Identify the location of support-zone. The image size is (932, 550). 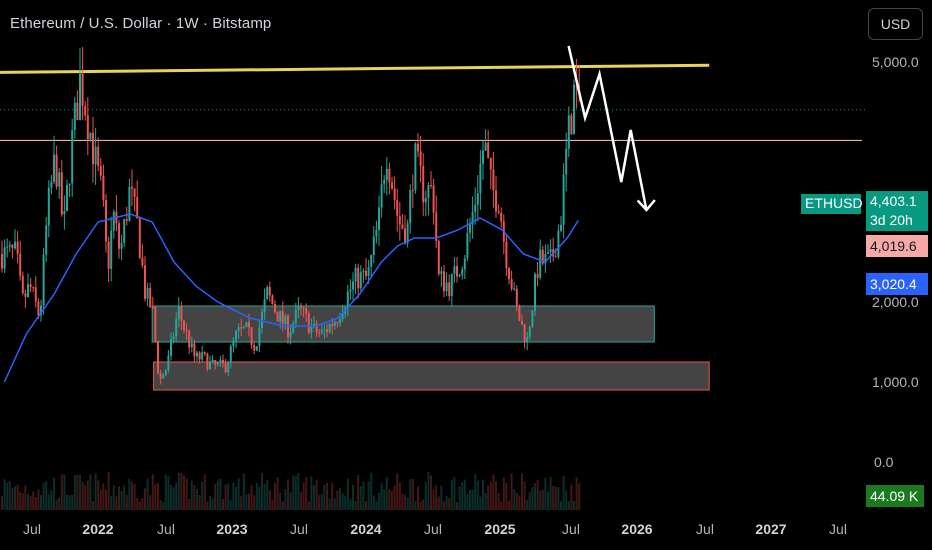
(431, 376).